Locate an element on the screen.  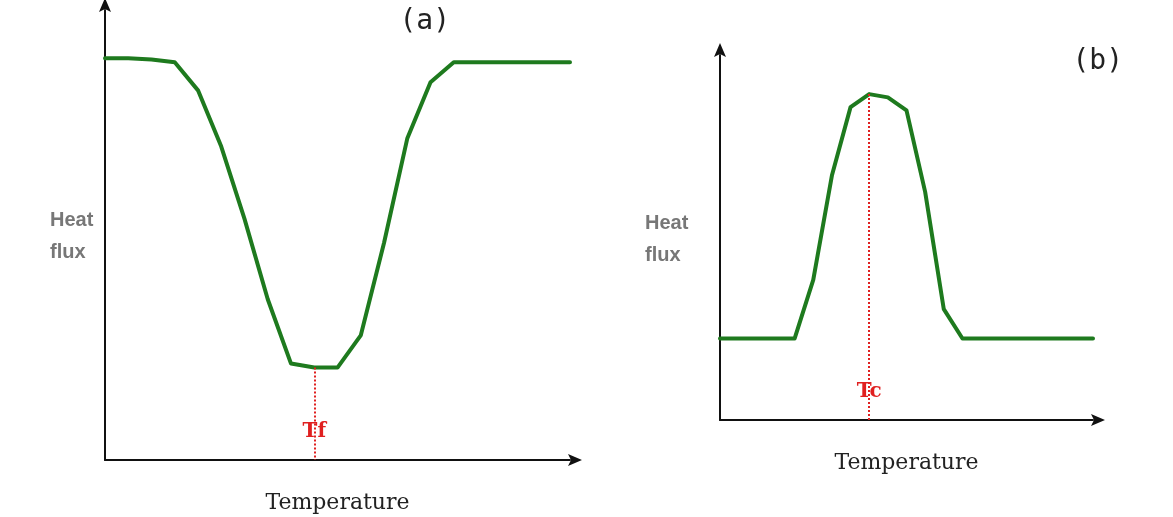
annotation: Tf is located at coordinates (315, 430).